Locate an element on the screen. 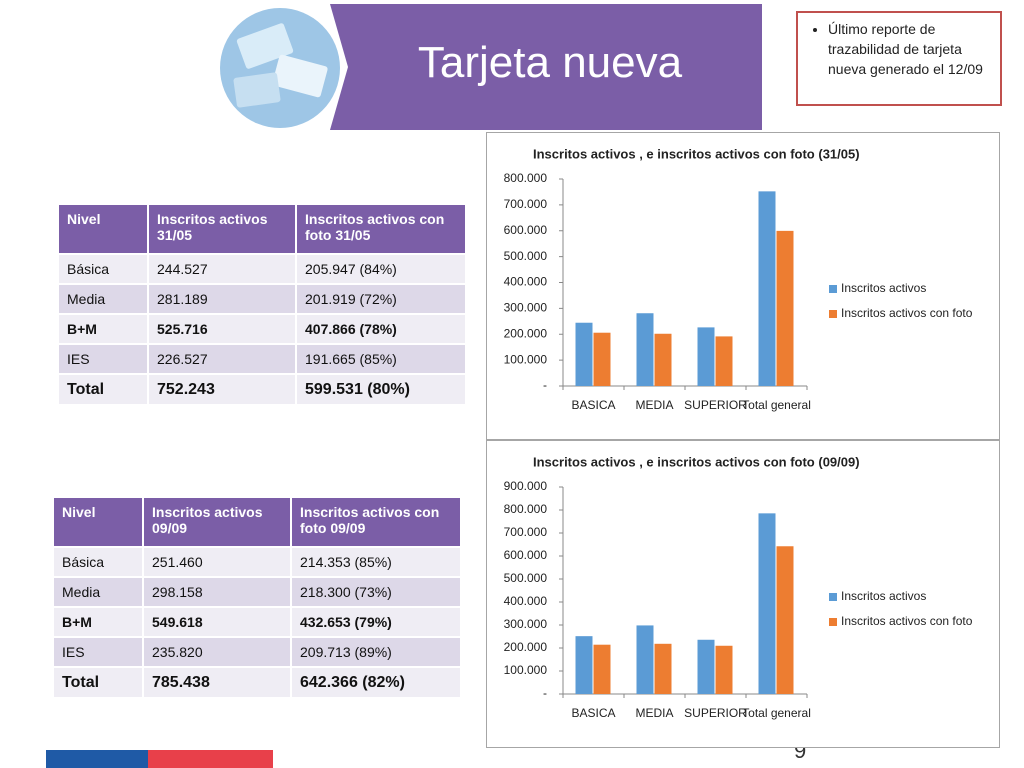 This screenshot has width=1024, height=768. table-cell: 235.820 is located at coordinates (217, 652).